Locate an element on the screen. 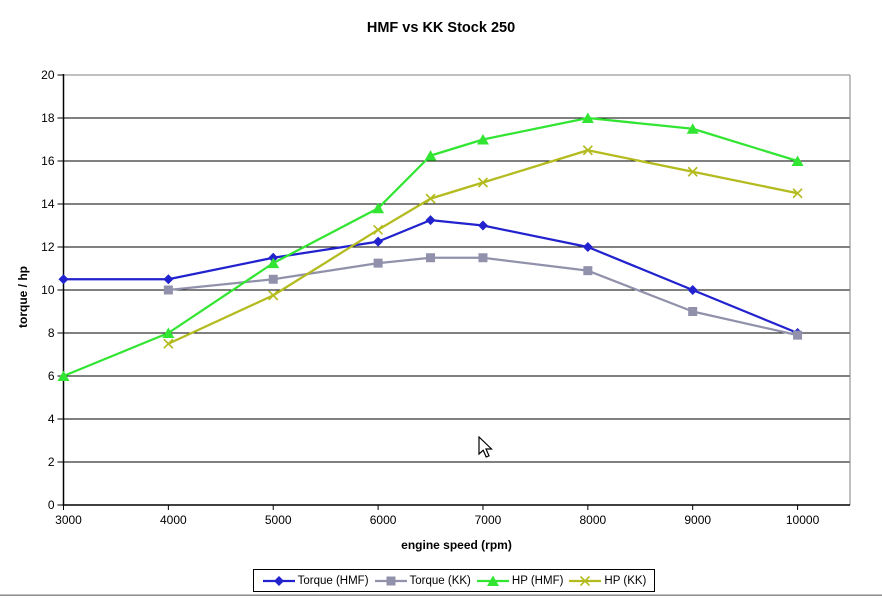 The image size is (882, 604). x-tick-label: 5000 is located at coordinates (278, 520).